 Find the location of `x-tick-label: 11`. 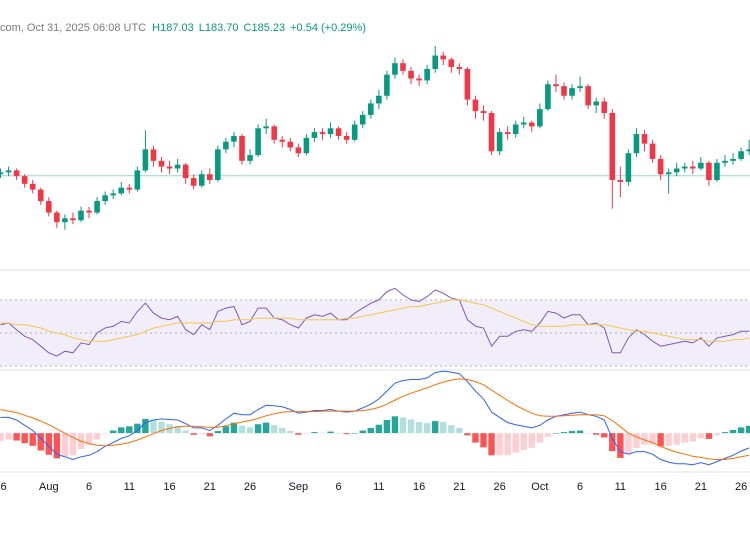

x-tick-label: 11 is located at coordinates (129, 487).